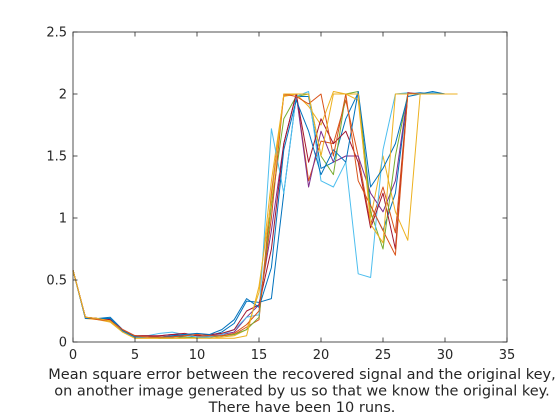 The image size is (560, 420). I want to click on y-tick-label: 2, so click(63, 95).